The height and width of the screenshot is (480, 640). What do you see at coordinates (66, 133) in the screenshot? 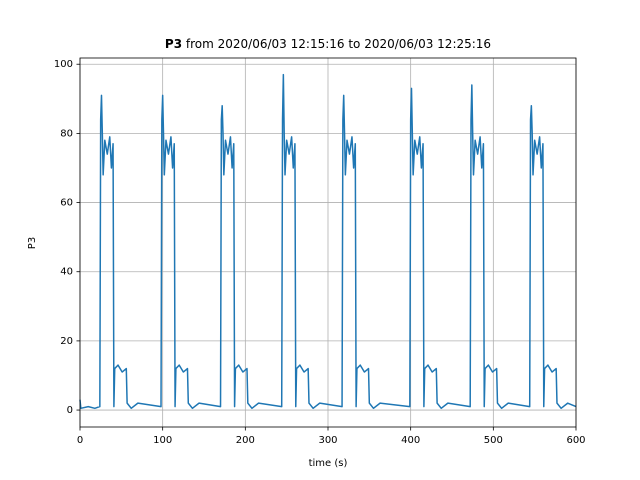
I see `y-tick-label: 80` at bounding box center [66, 133].